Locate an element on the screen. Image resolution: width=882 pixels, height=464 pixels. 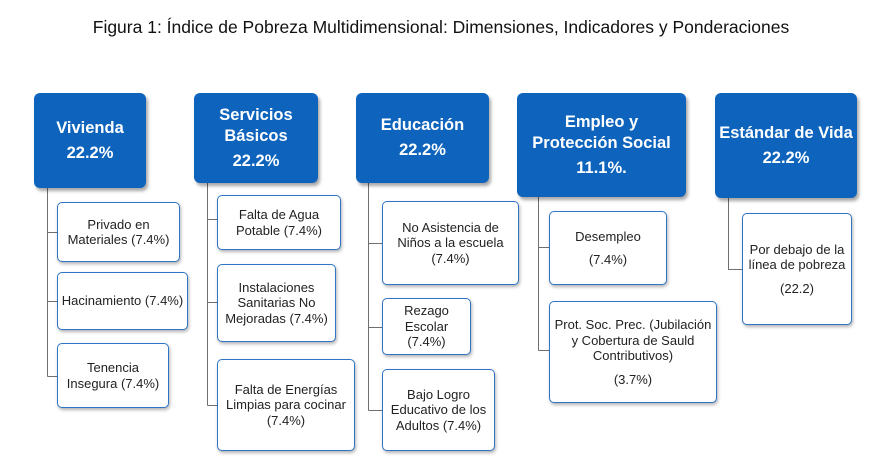
indicator-rezago-escolar: Rezago Escolar (7.4%) is located at coordinates (426, 326).